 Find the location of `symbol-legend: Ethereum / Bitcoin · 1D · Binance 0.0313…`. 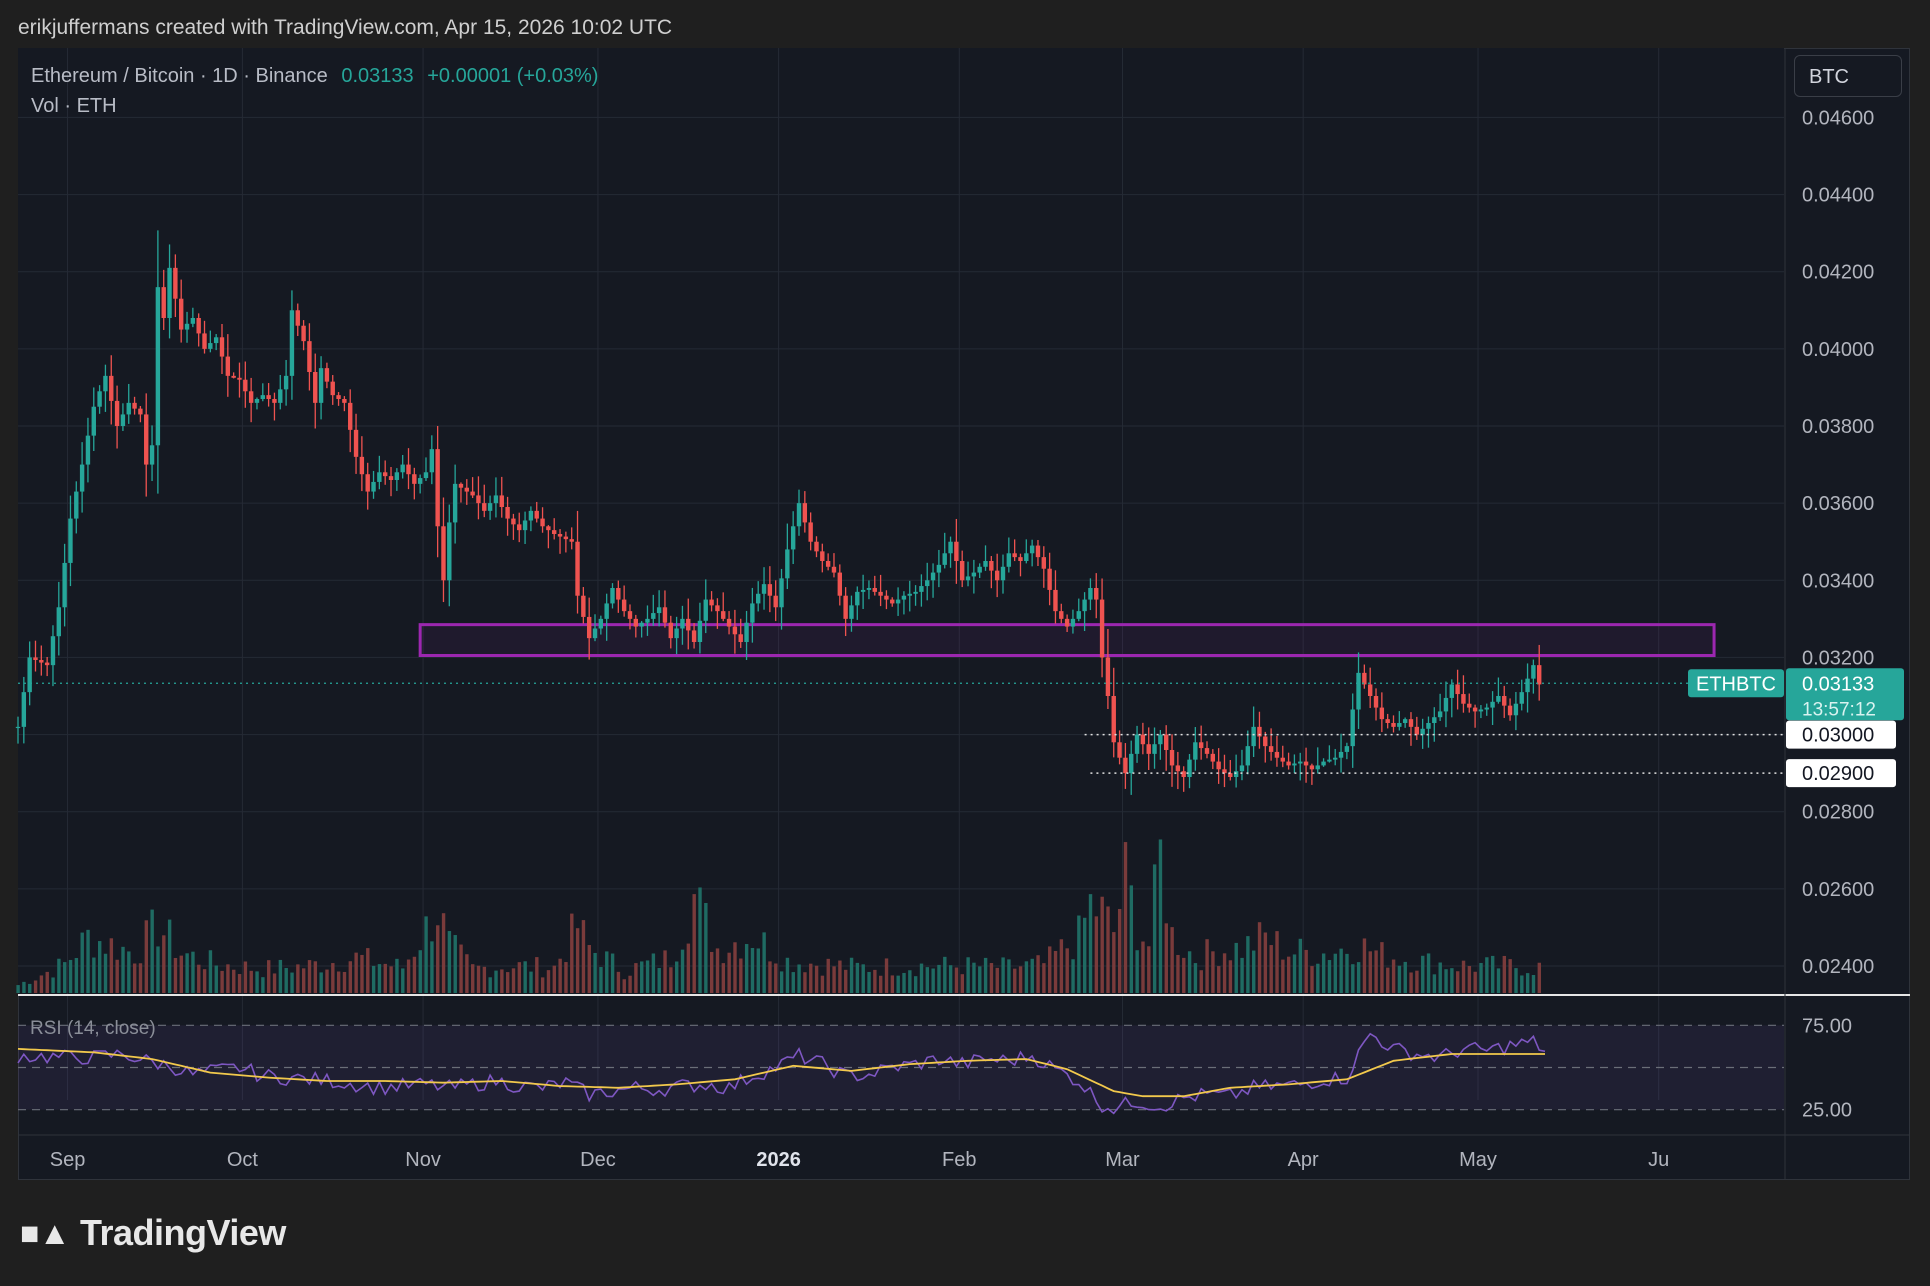

symbol-legend: Ethereum / Bitcoin · 1D · Binance 0.0313… is located at coordinates (314, 76).